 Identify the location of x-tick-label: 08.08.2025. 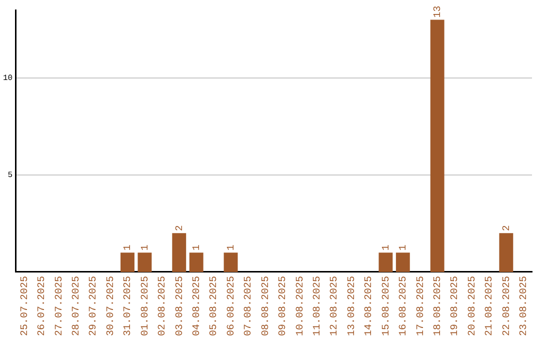
(266, 306).